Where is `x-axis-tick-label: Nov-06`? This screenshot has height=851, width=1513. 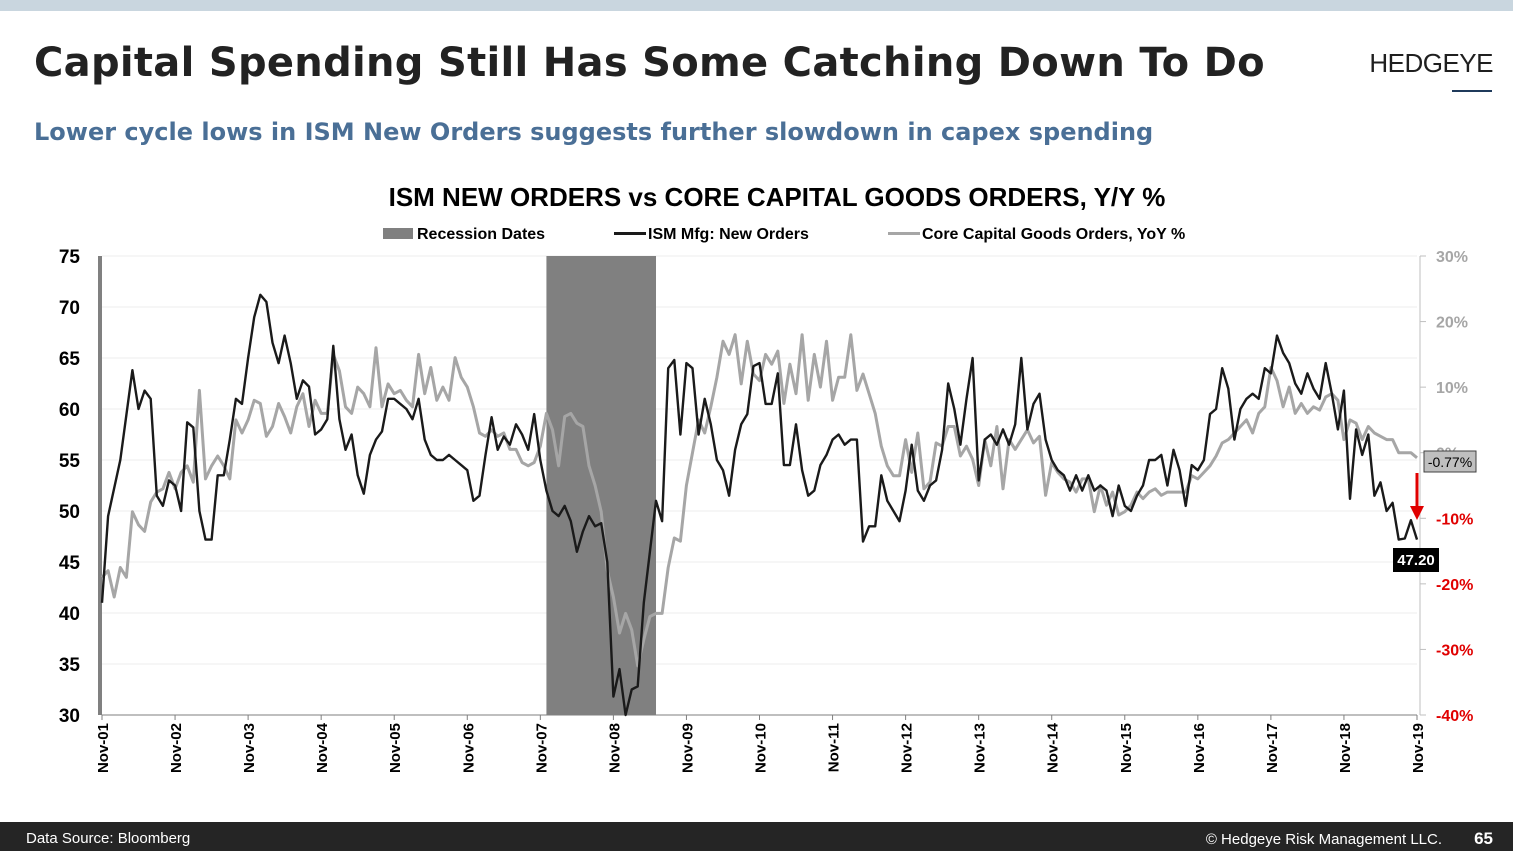
x-axis-tick-label: Nov-06 is located at coordinates (468, 748).